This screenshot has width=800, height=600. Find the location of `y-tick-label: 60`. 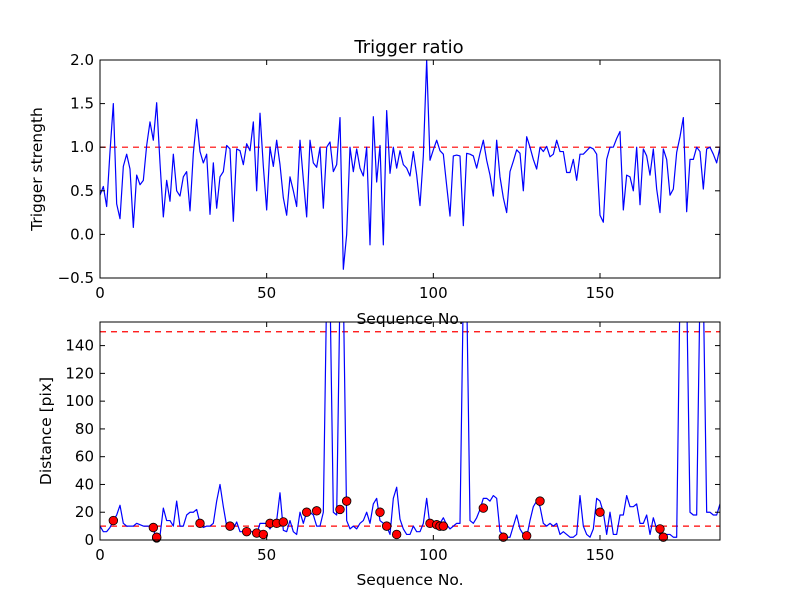

y-tick-label: 60 is located at coordinates (84, 457).